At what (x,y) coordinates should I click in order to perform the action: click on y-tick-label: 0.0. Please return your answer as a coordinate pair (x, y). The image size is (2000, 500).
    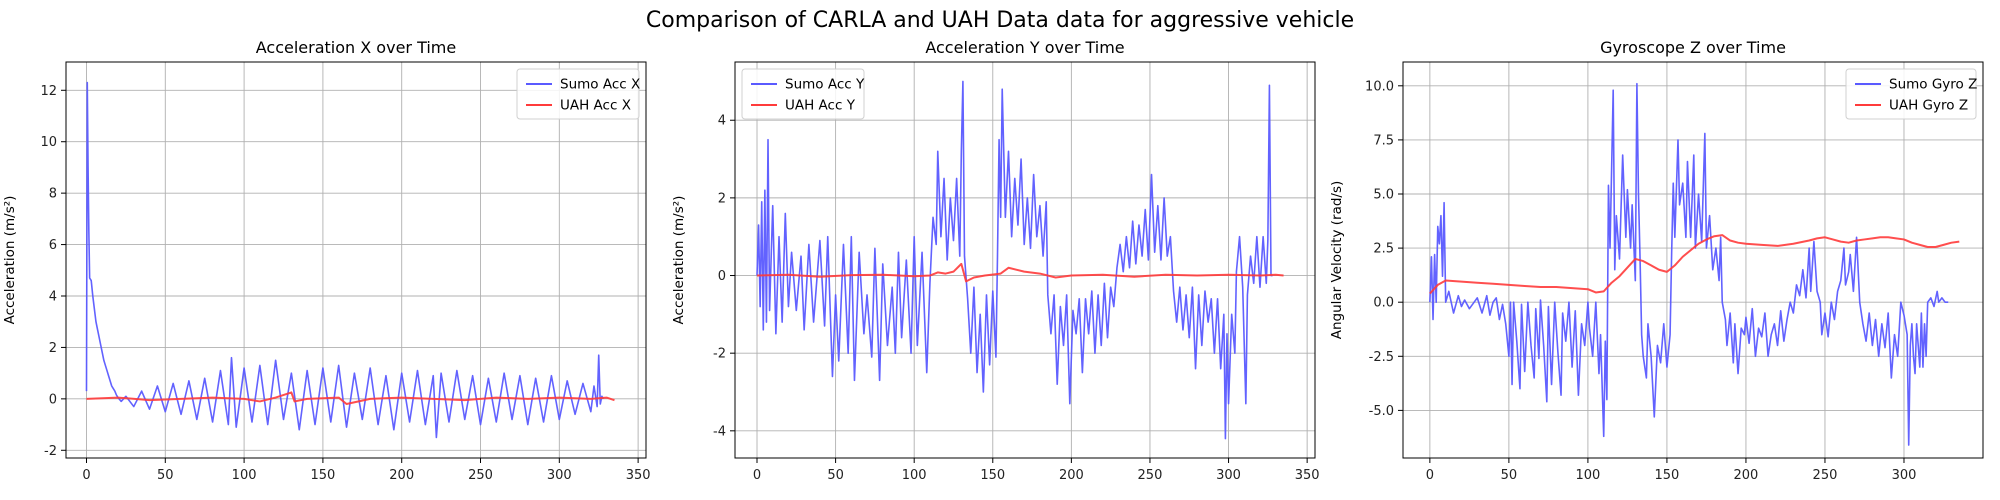
    Looking at the image, I should click on (1383, 303).